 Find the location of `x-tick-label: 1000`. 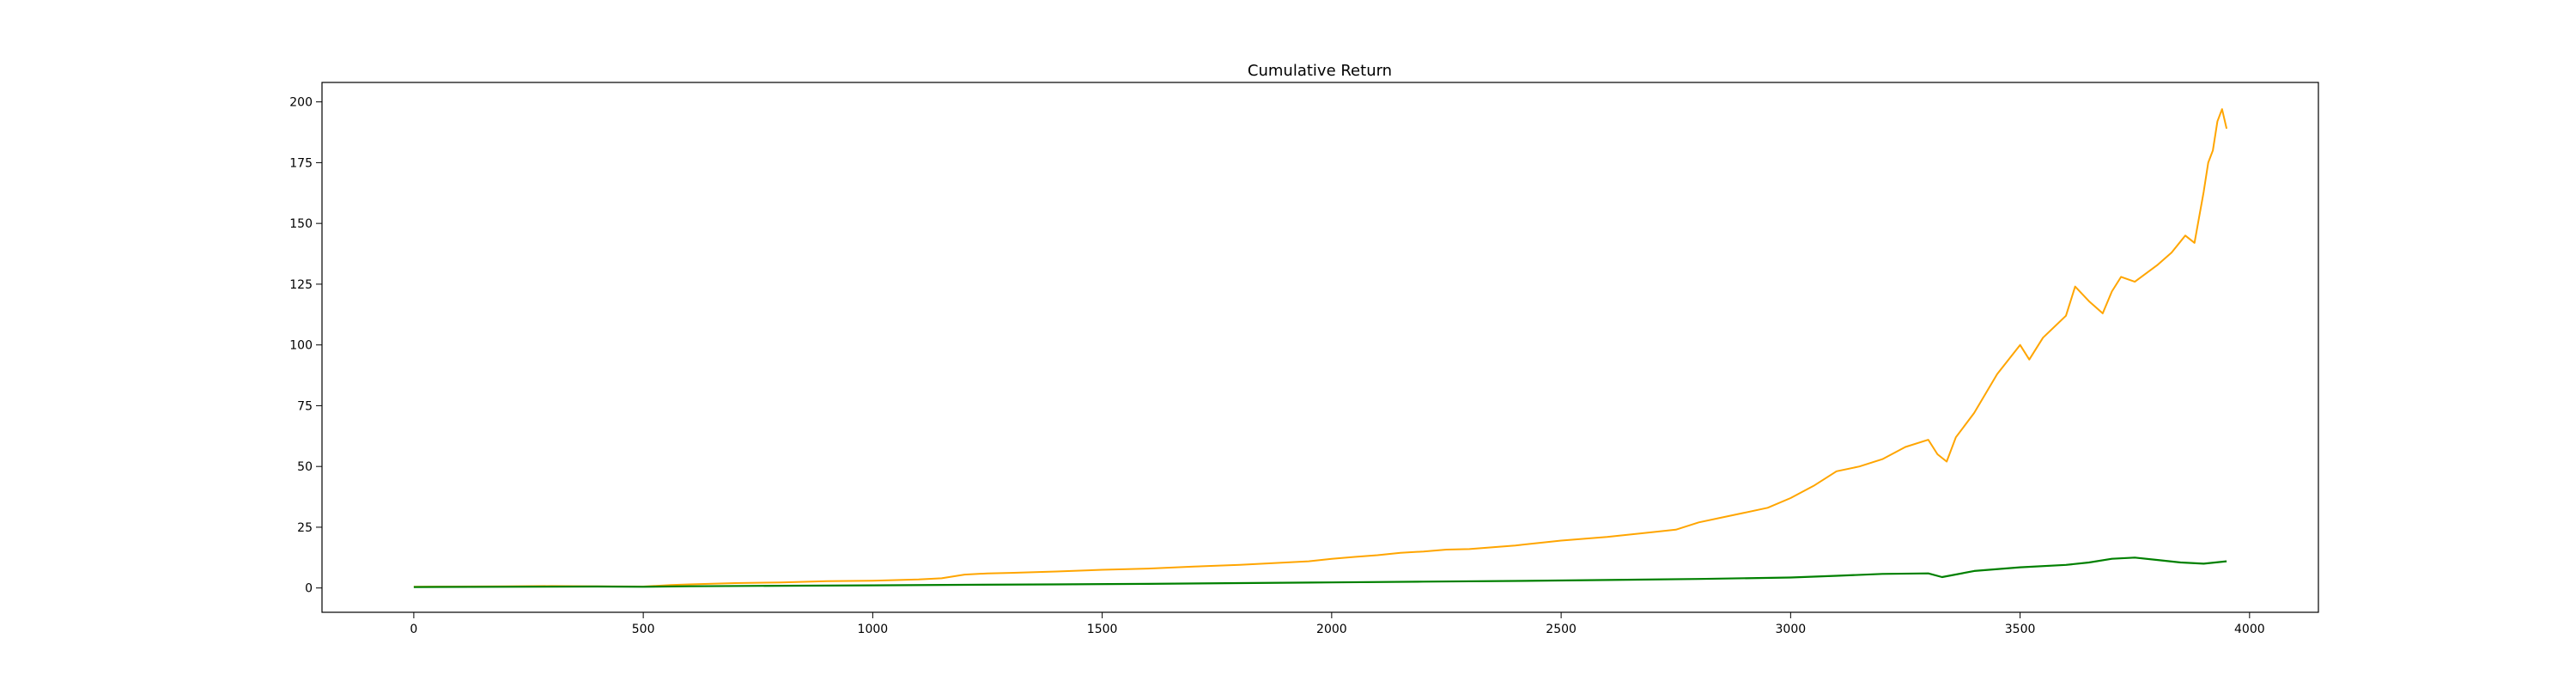

x-tick-label: 1000 is located at coordinates (874, 629).